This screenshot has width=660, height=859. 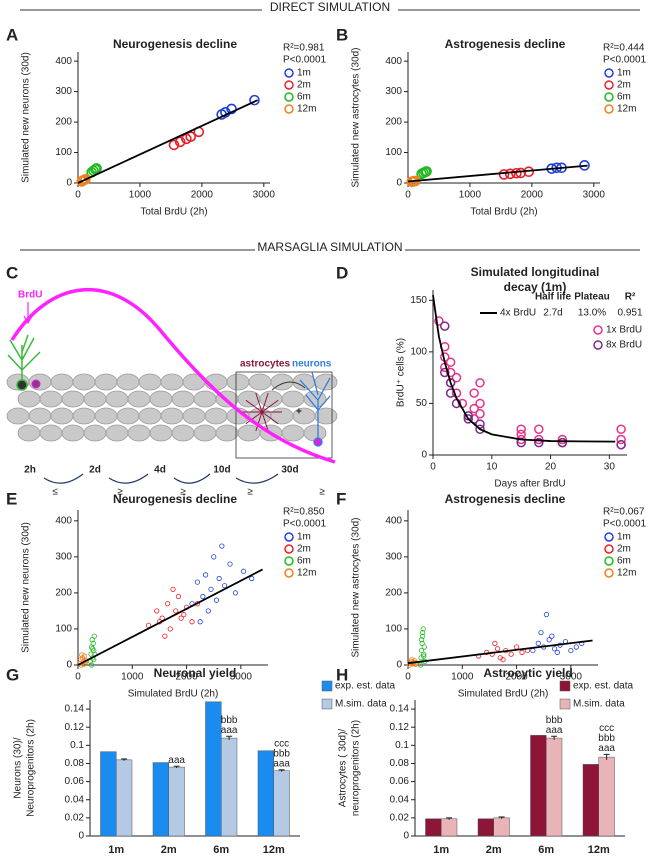 What do you see at coordinates (289, 470) in the screenshot?
I see `timepoint-label: 30d` at bounding box center [289, 470].